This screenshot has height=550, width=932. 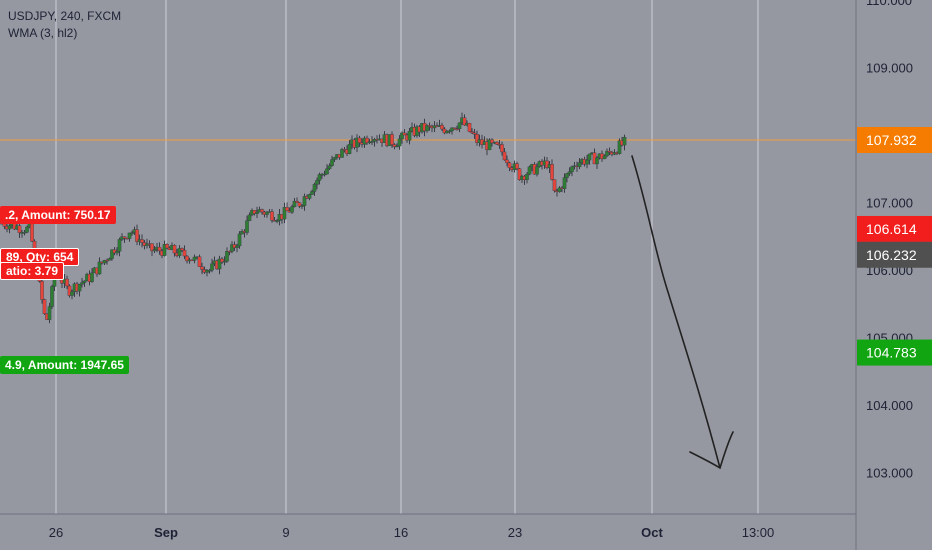 What do you see at coordinates (894, 352) in the screenshot?
I see `price-tag-green: 104.783` at bounding box center [894, 352].